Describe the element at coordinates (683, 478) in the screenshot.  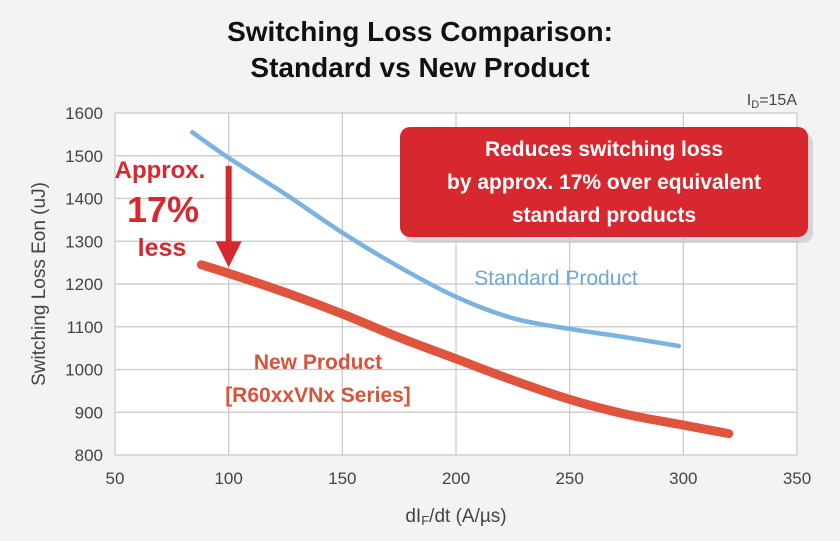
I see `x-tick-label: 300` at that location.